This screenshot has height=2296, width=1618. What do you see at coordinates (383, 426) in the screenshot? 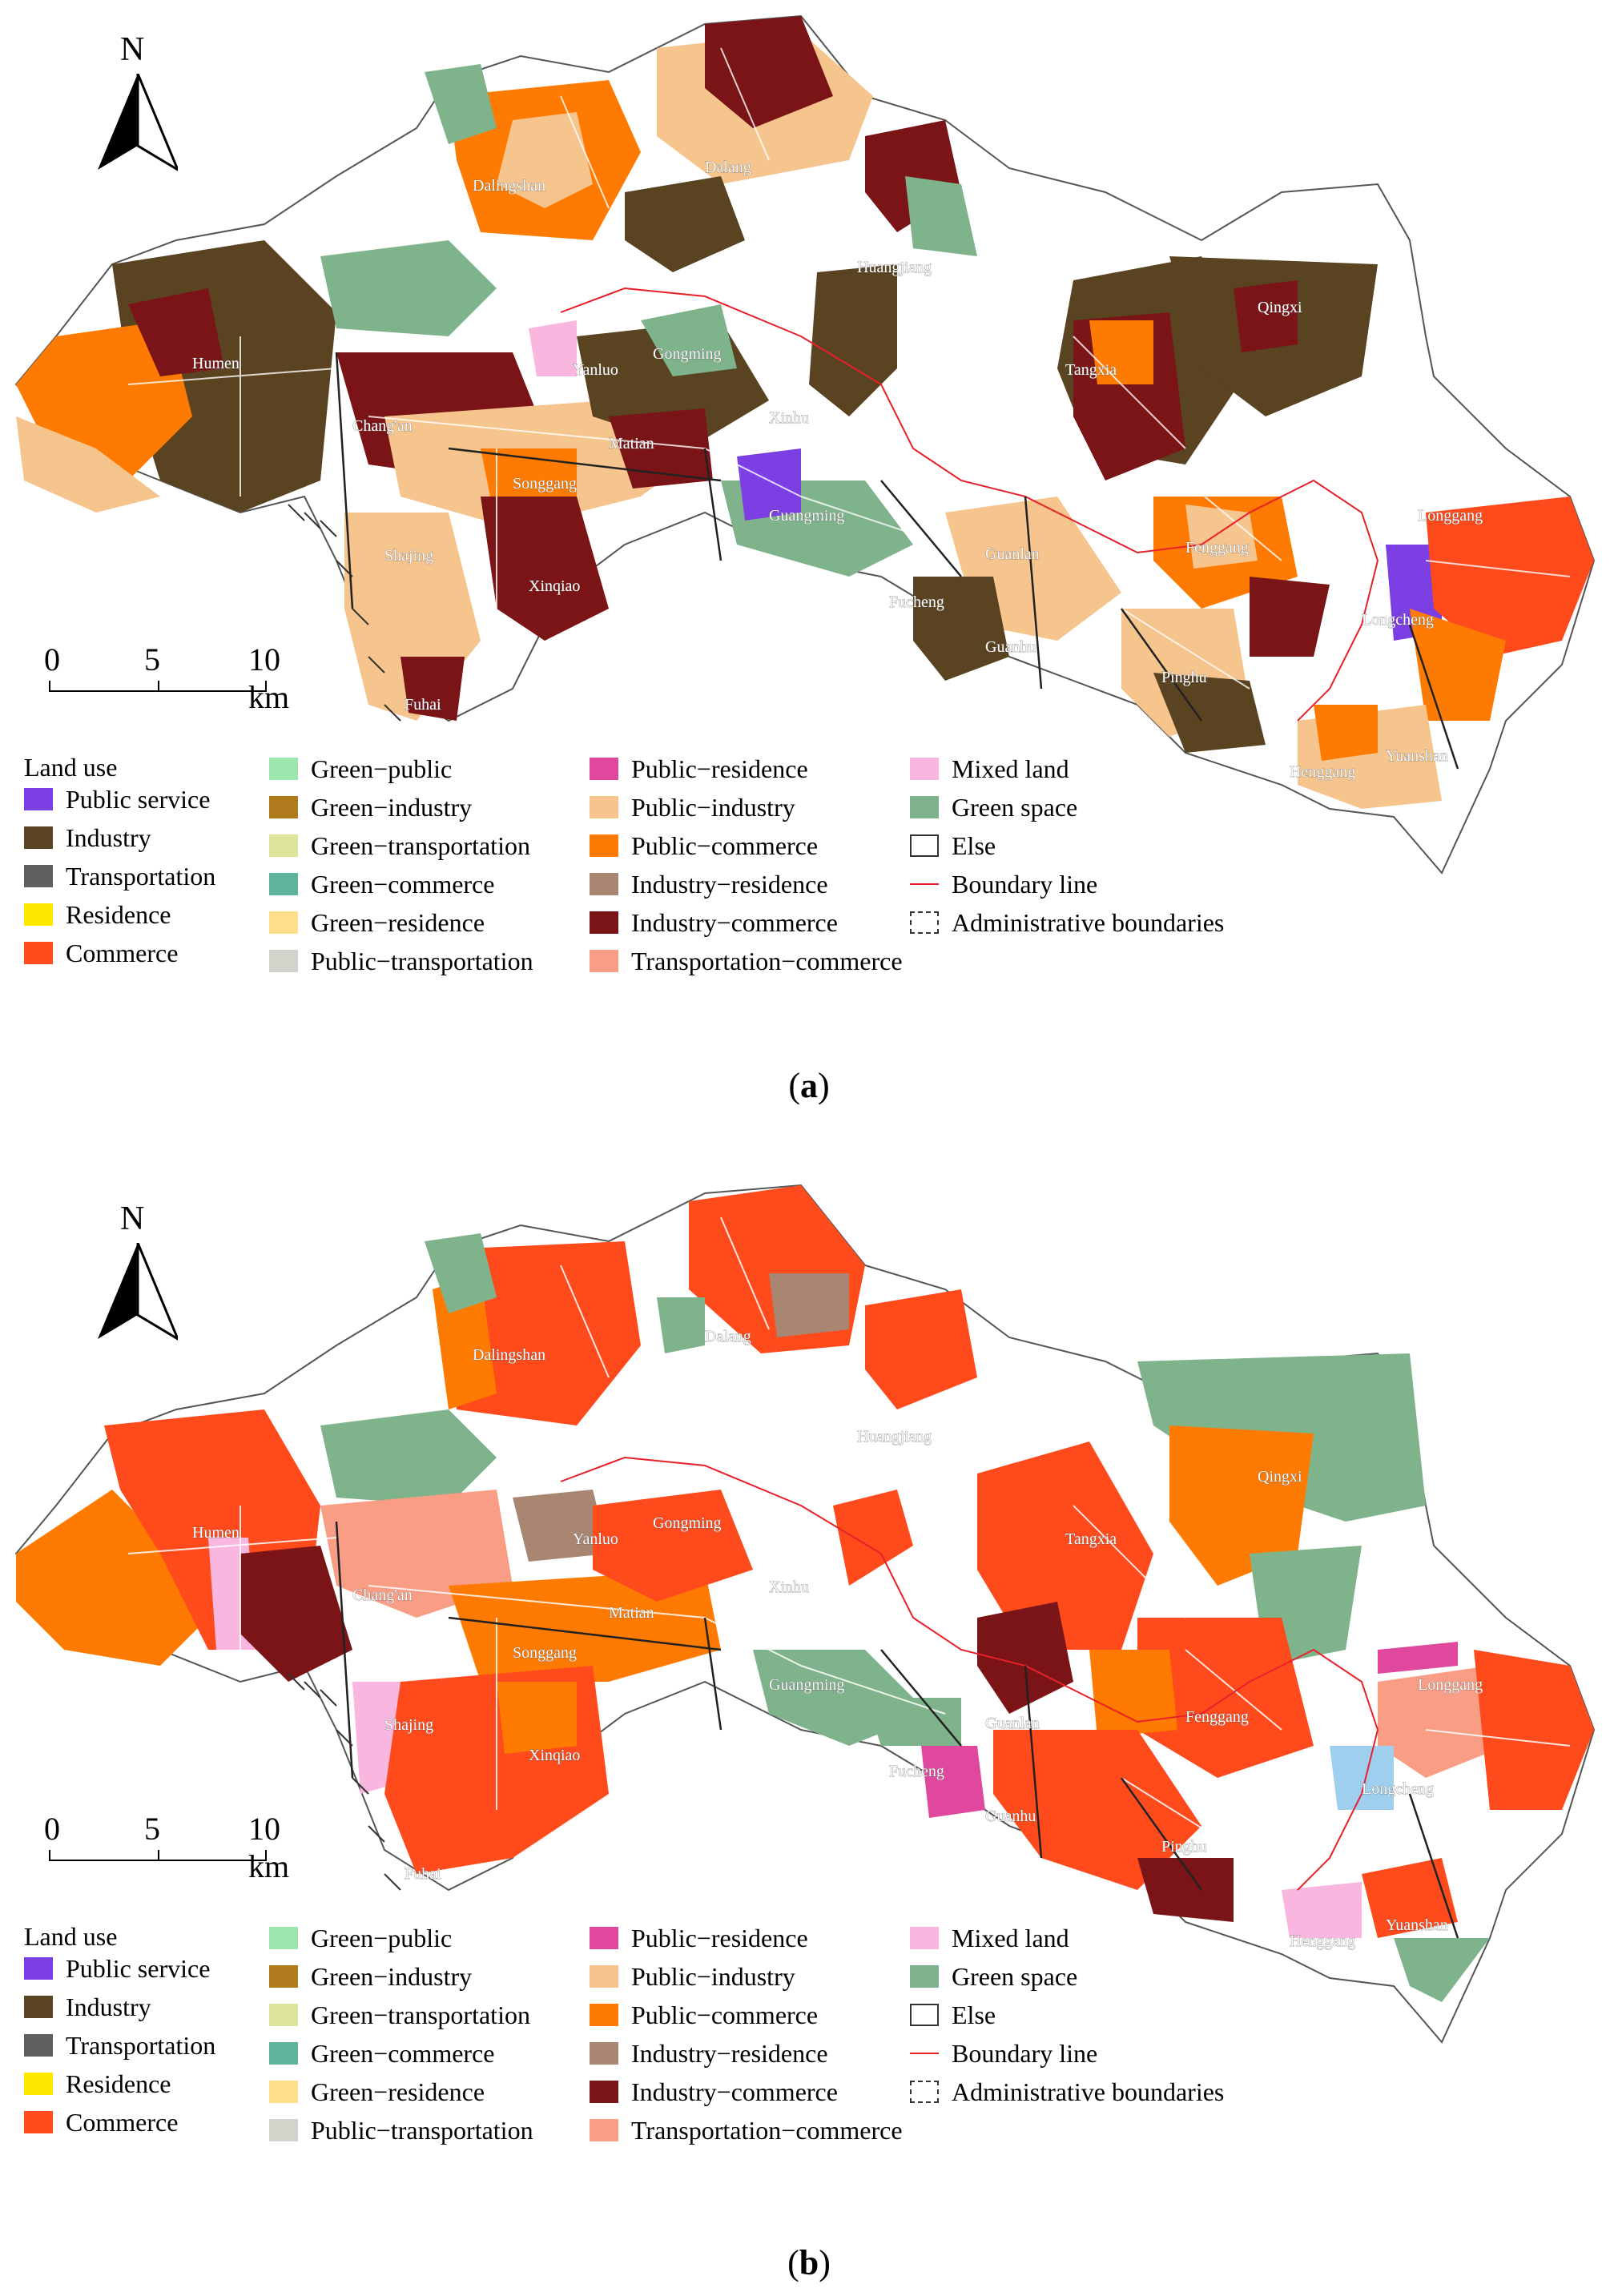
I see `place-label: Chang'an` at bounding box center [383, 426].